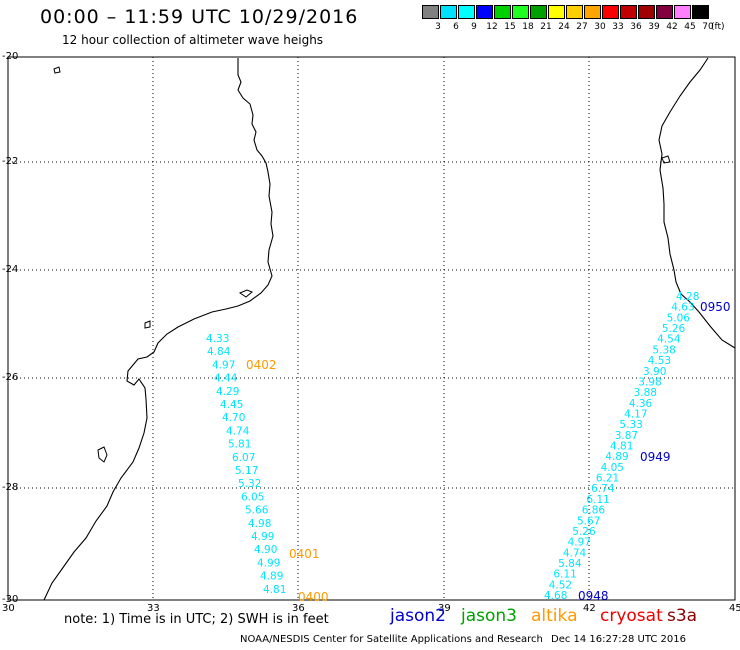 The height and width of the screenshot is (650, 740). I want to click on swh-value: 4.29, so click(227, 392).